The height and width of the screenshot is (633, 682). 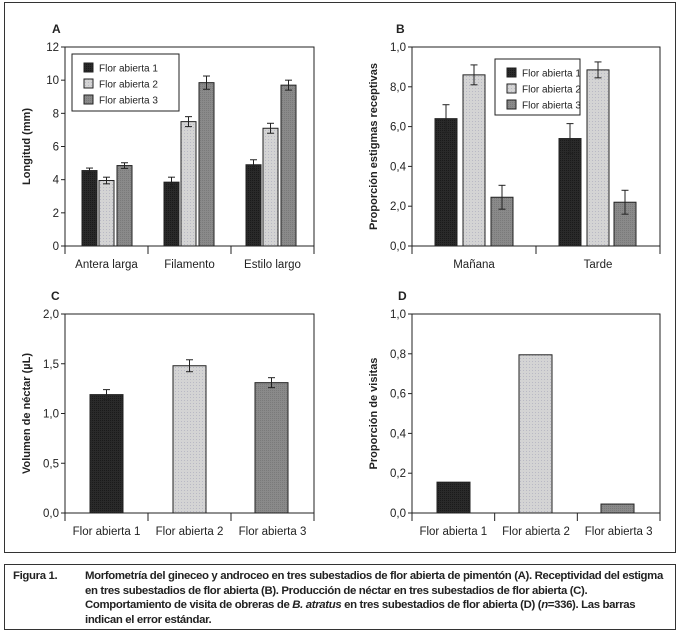 What do you see at coordinates (56, 29) in the screenshot?
I see `panel-title: A` at bounding box center [56, 29].